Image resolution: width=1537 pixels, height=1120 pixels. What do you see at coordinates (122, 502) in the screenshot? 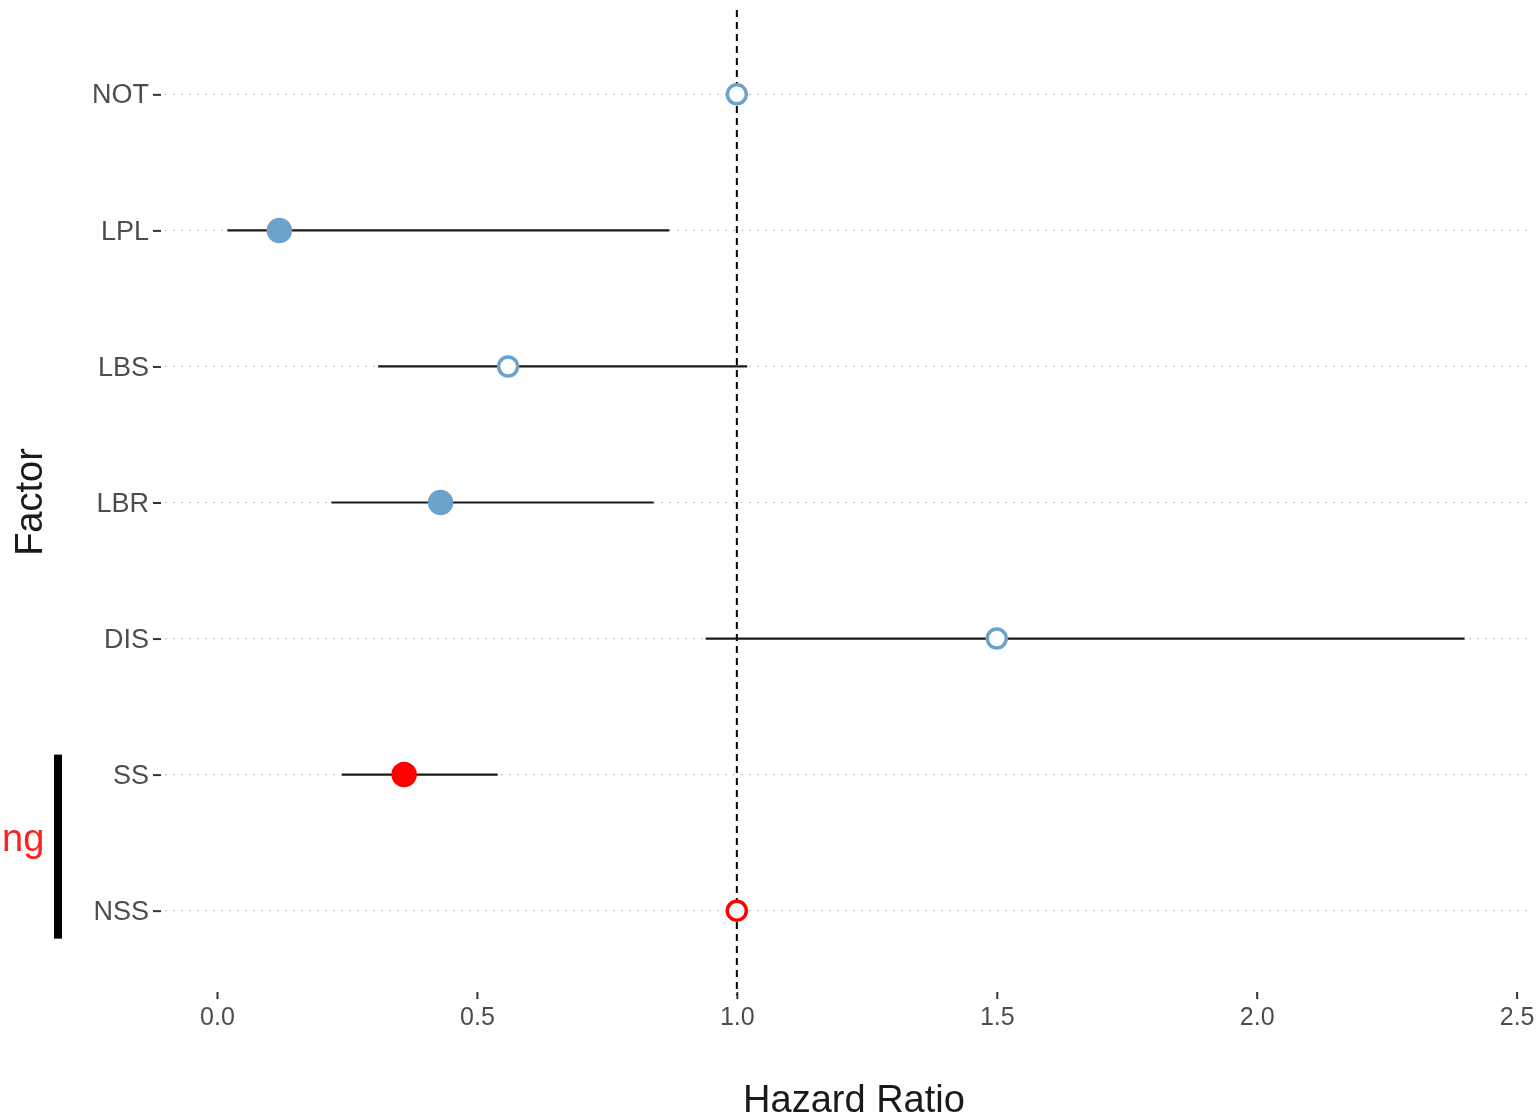
I see `y-tick-label: LBR` at bounding box center [122, 502].